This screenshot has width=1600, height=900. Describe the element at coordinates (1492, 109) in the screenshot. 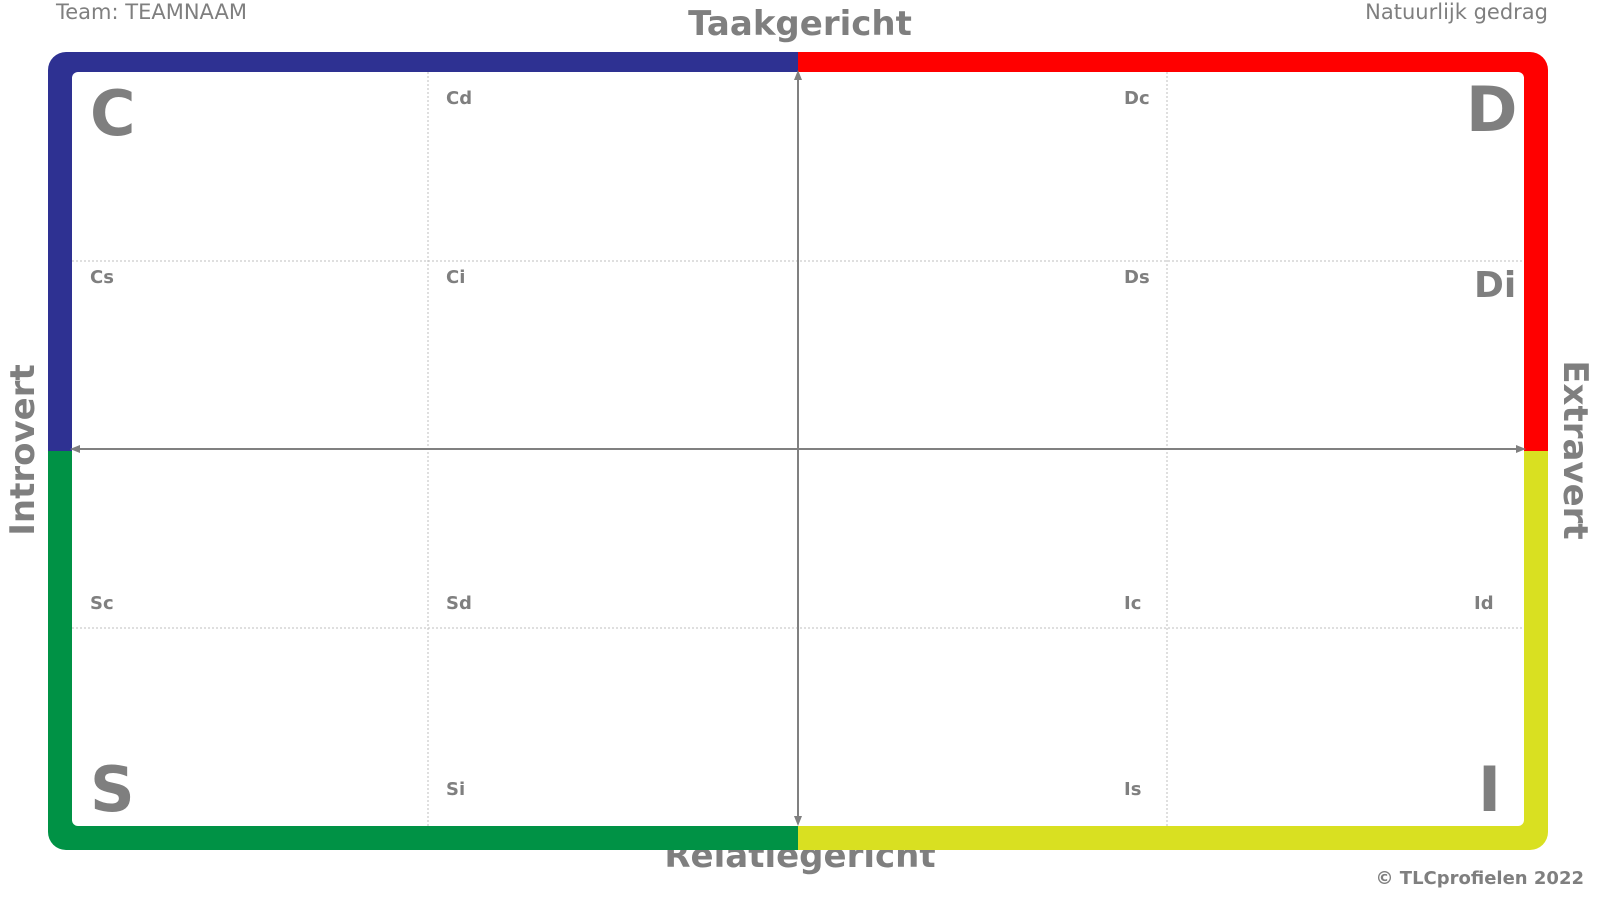

I see `quadrant-letter-d: D` at that location.